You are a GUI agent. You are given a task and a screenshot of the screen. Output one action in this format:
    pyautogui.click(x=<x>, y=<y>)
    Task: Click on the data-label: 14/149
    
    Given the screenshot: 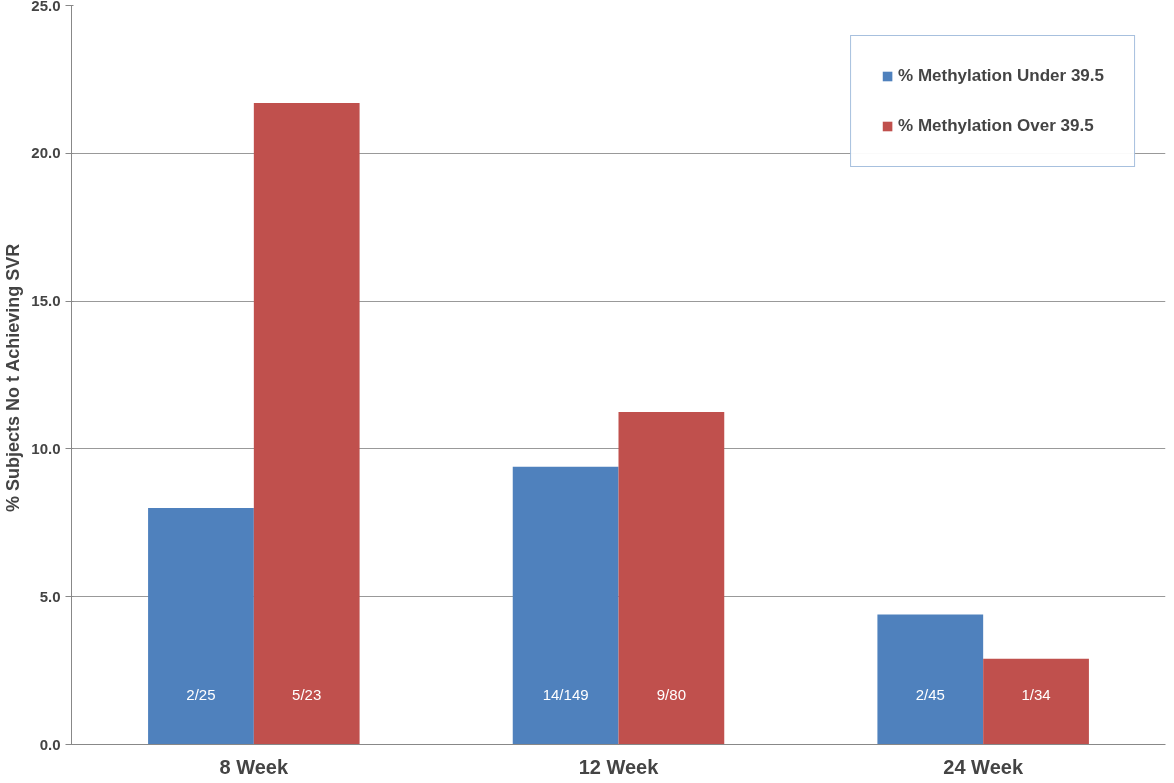 What is the action you would take?
    pyautogui.click(x=565, y=694)
    